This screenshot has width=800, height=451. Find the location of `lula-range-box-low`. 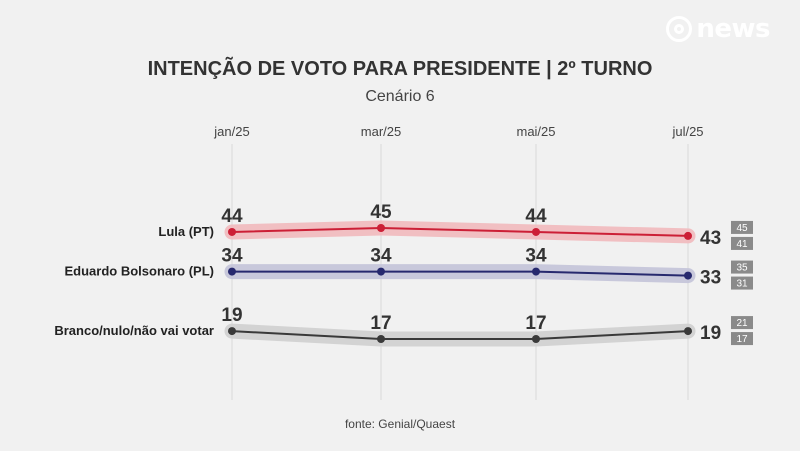

lula-range-box-low is located at coordinates (742, 243).